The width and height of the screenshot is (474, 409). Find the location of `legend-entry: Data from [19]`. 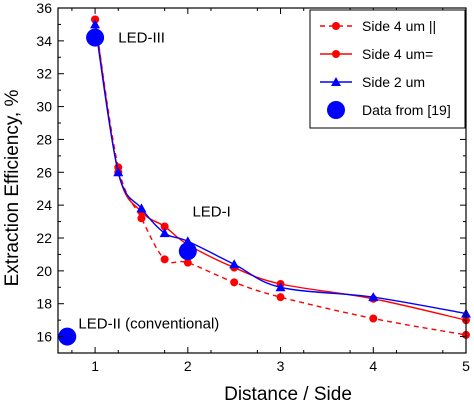

legend-entry: Data from [19] is located at coordinates (389, 110).